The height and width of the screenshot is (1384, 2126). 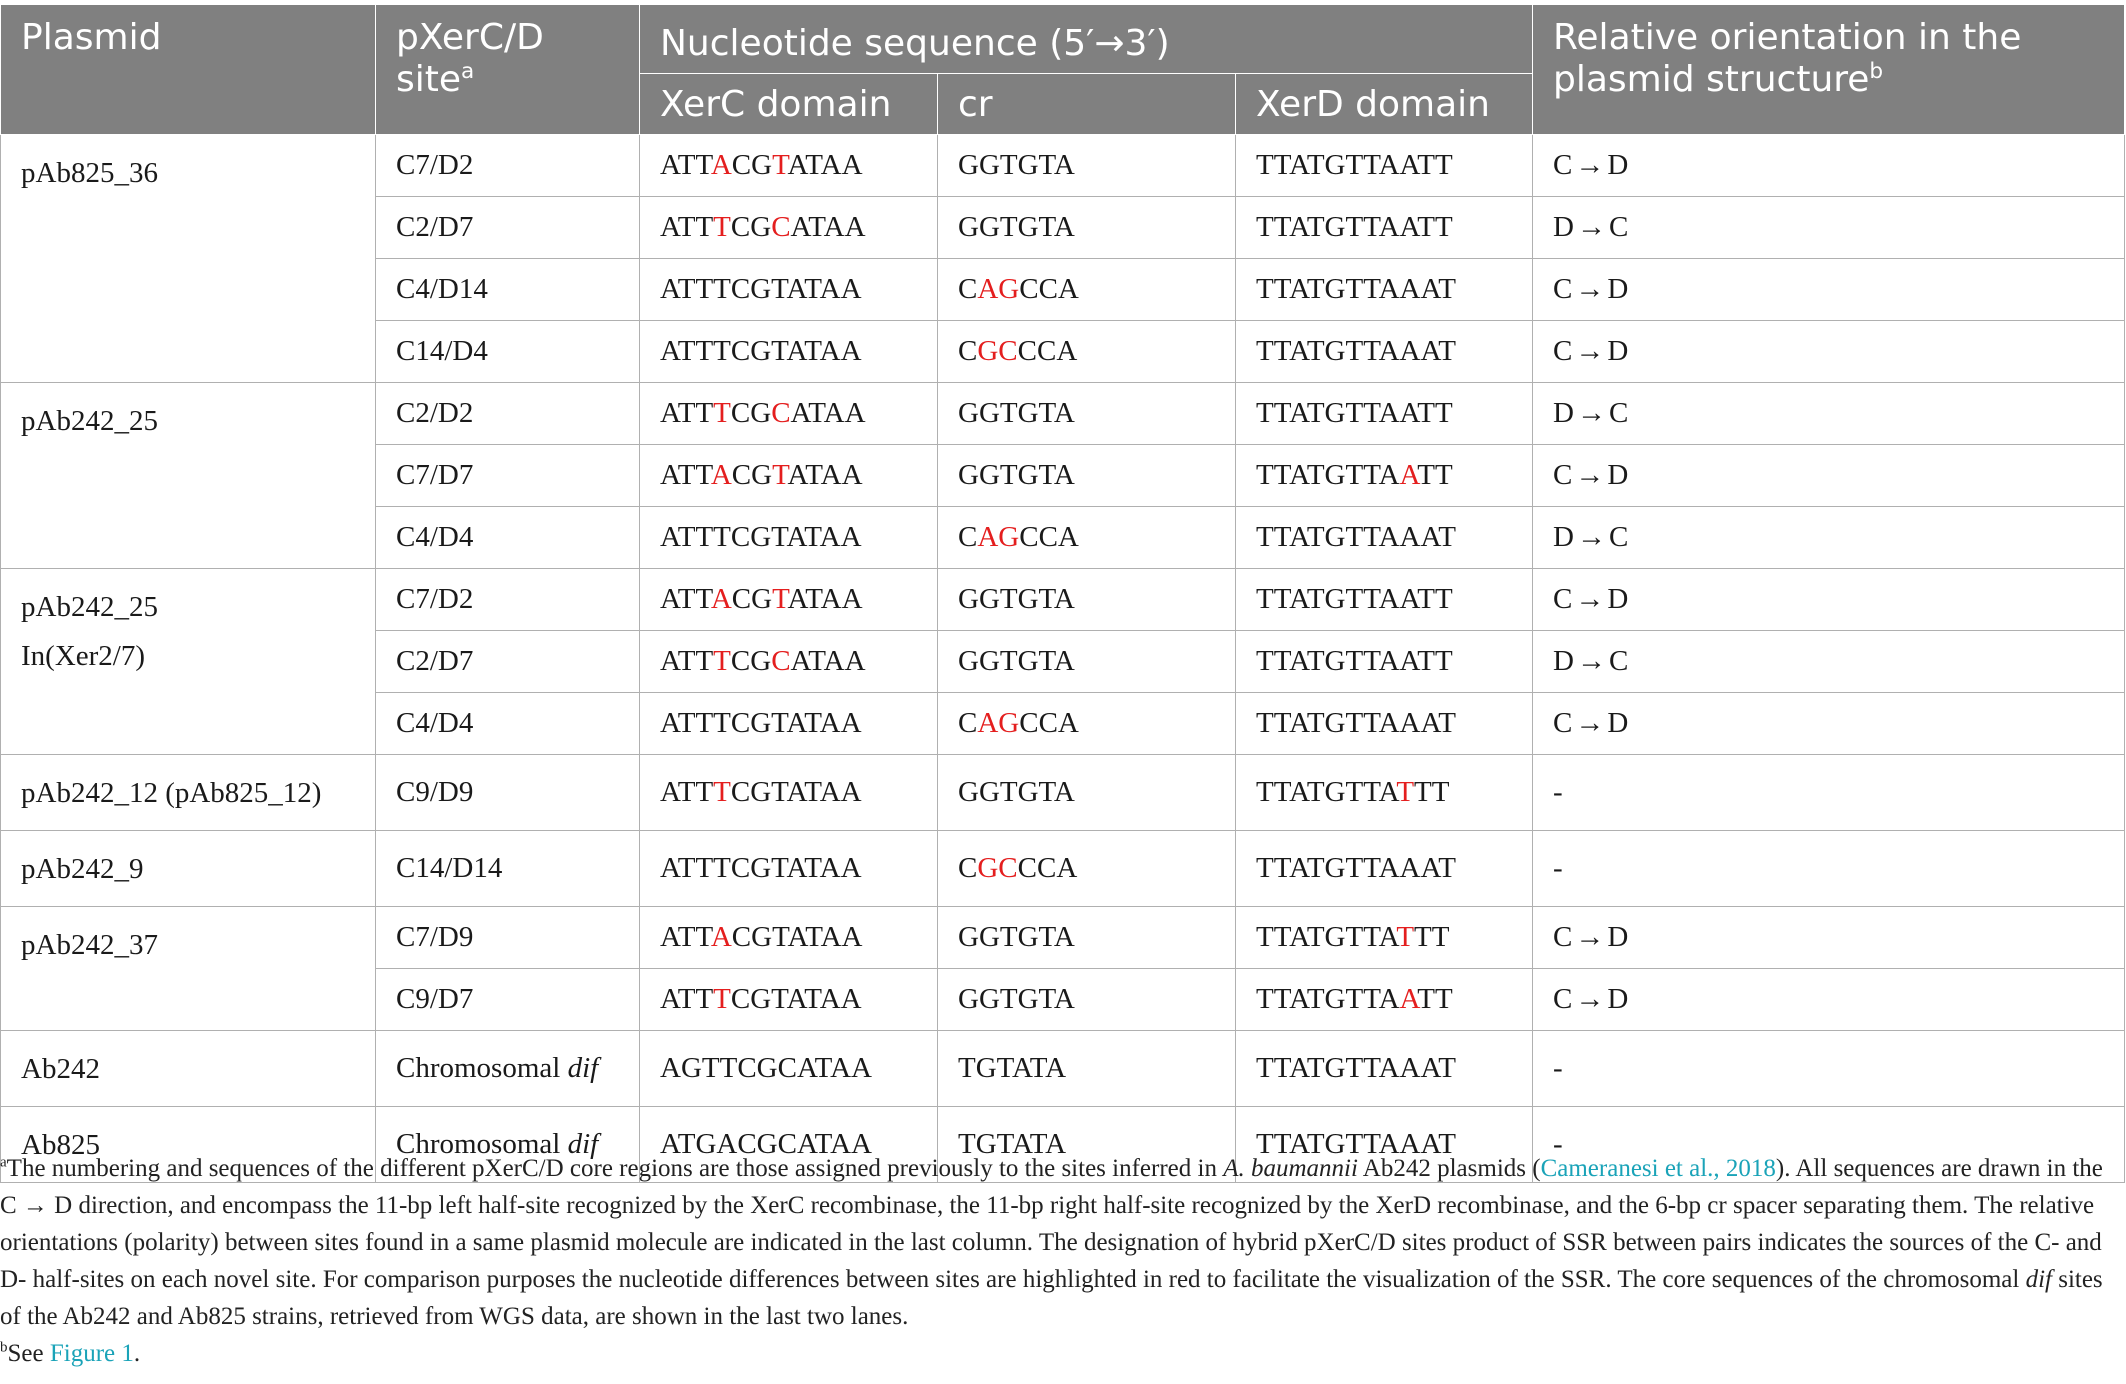 I want to click on header-xerc: XerC domain, so click(x=788, y=104).